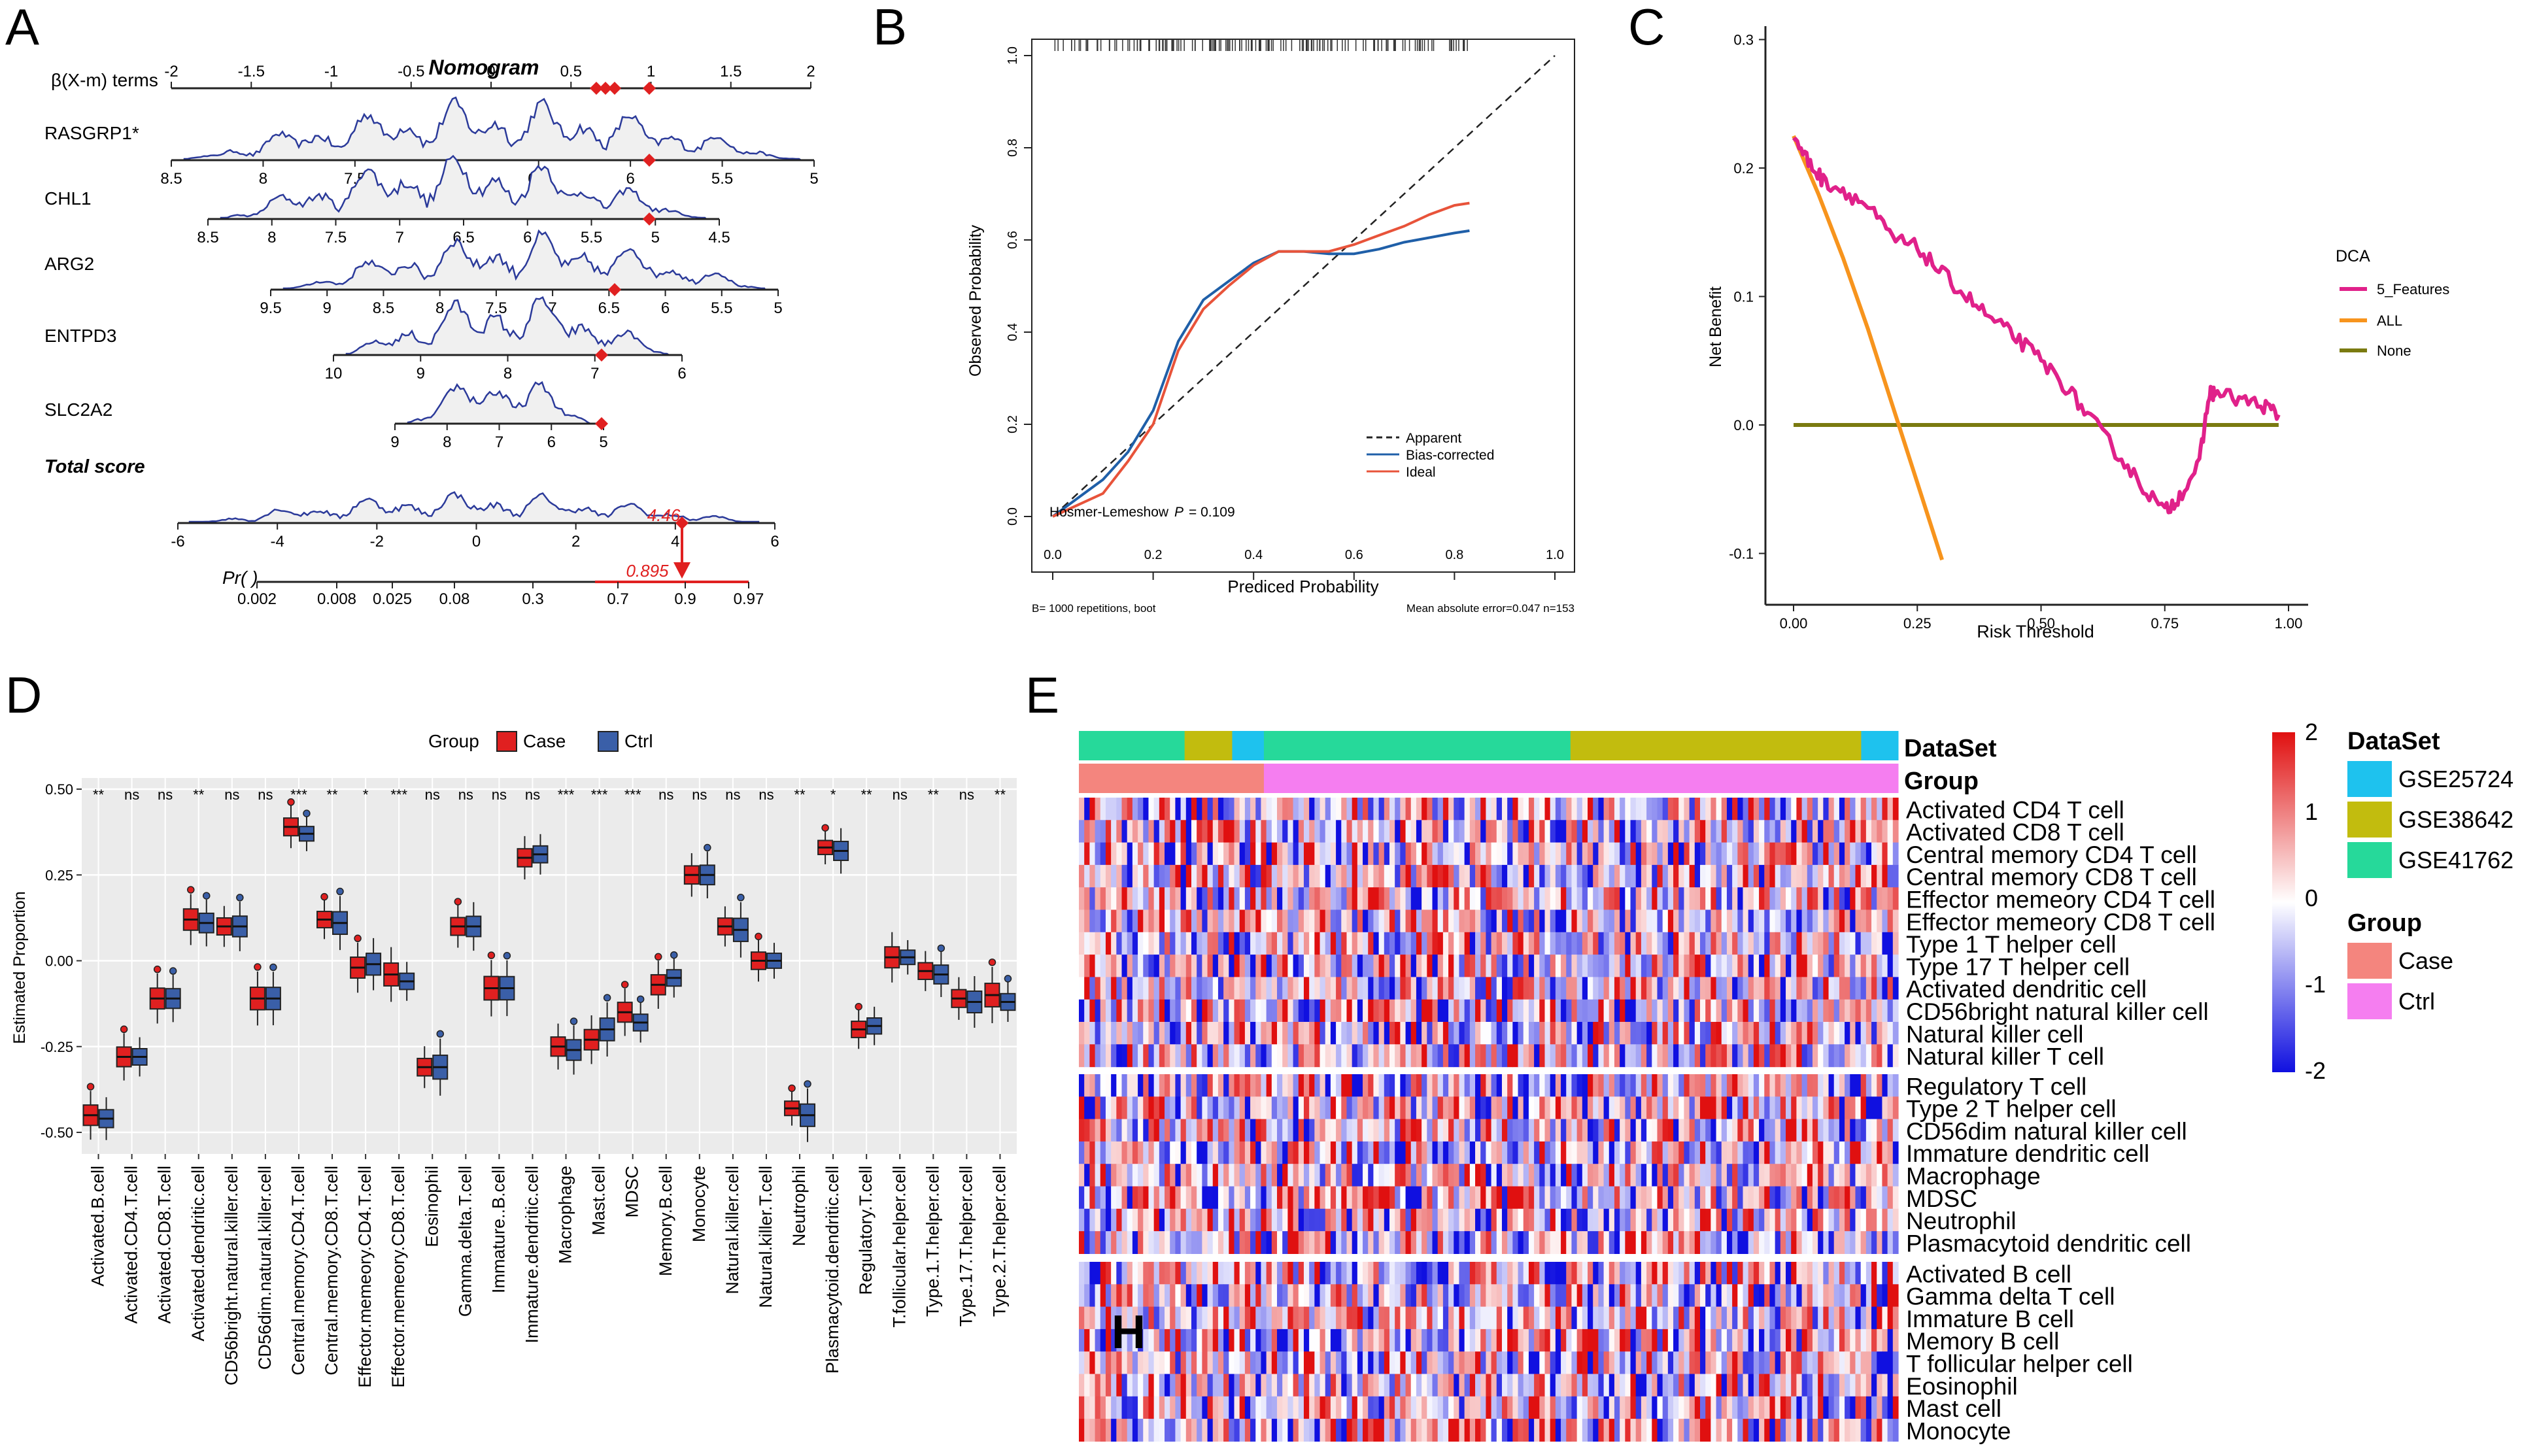 The height and width of the screenshot is (1456, 2537). Describe the element at coordinates (157, 969) in the screenshot. I see `box-outlier` at that location.